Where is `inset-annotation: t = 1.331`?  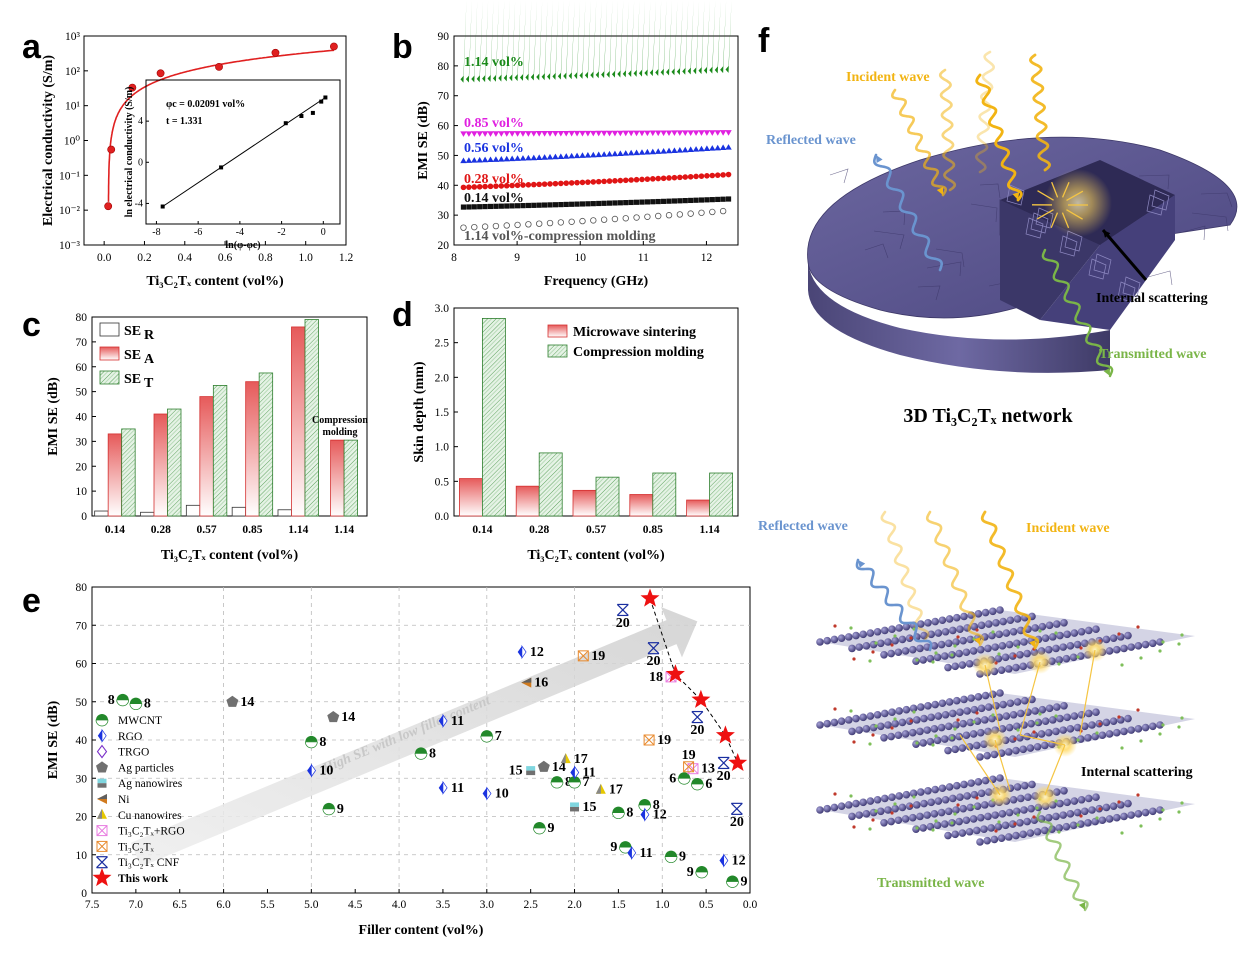
inset-annotation: t = 1.331 is located at coordinates (184, 121).